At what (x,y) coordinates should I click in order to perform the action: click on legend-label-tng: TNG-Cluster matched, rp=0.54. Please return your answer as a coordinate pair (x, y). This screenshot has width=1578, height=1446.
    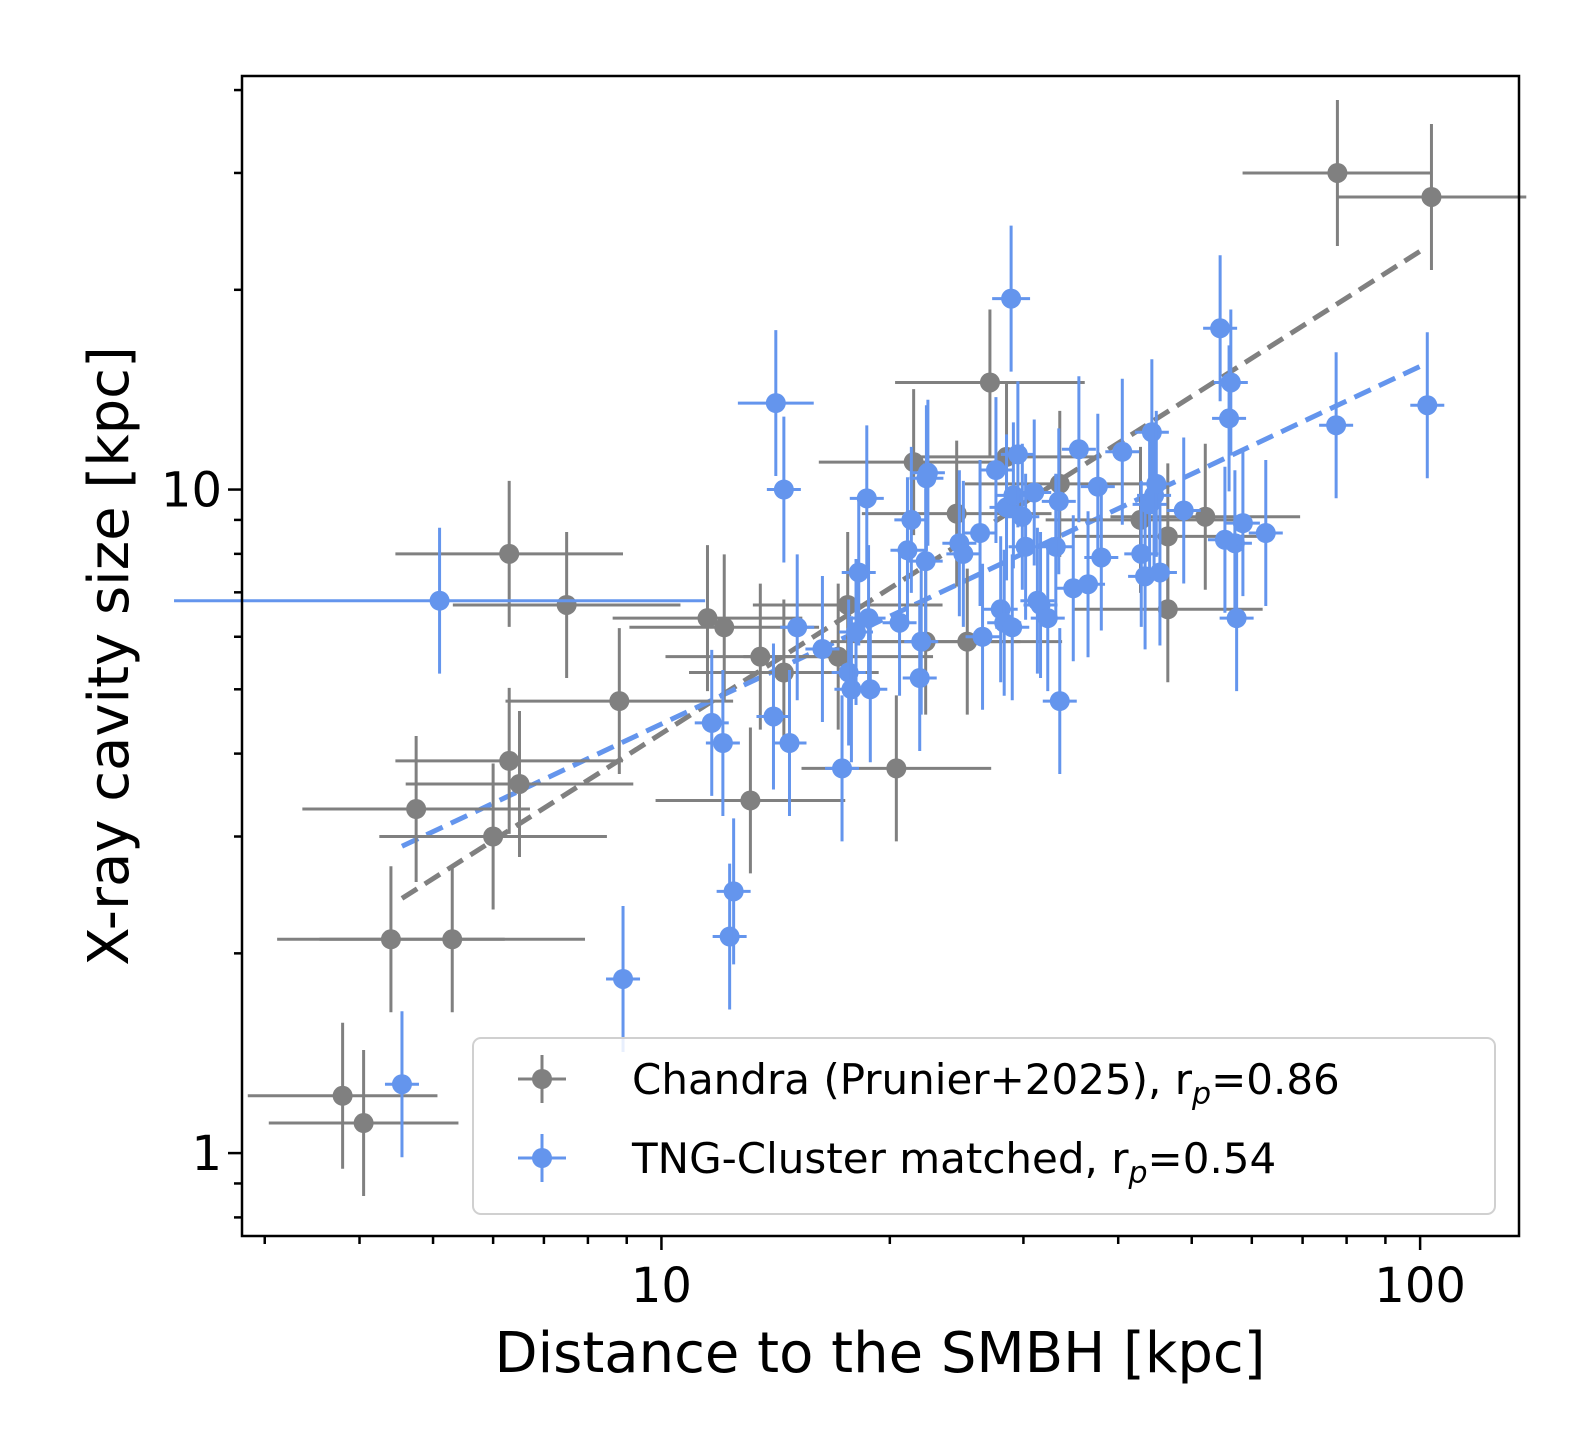
    Looking at the image, I should click on (953, 1162).